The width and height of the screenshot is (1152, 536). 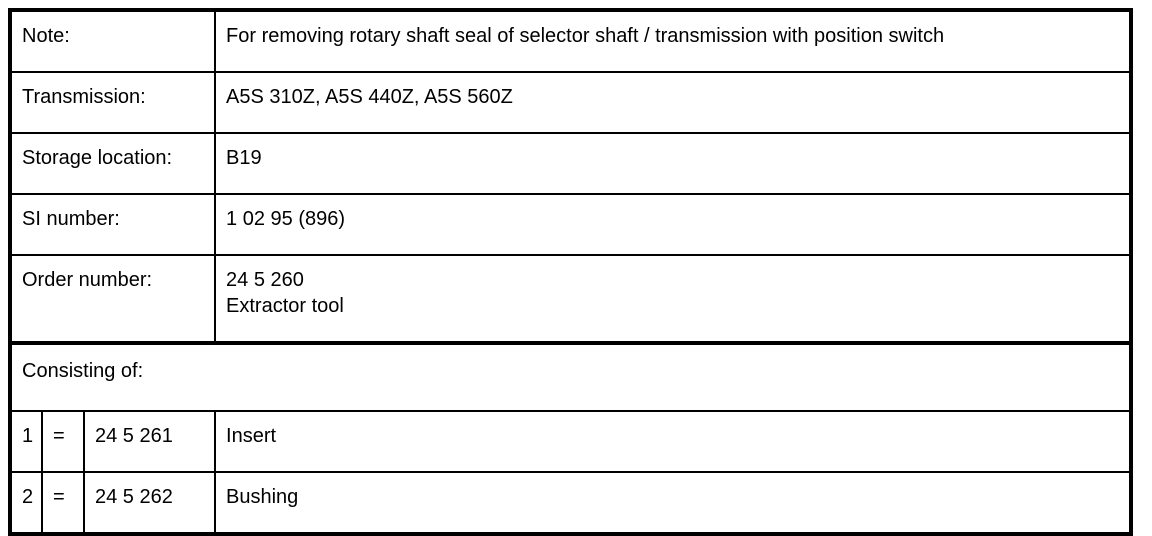 I want to click on row-label-storage-location: Storage location:, so click(x=113, y=163).